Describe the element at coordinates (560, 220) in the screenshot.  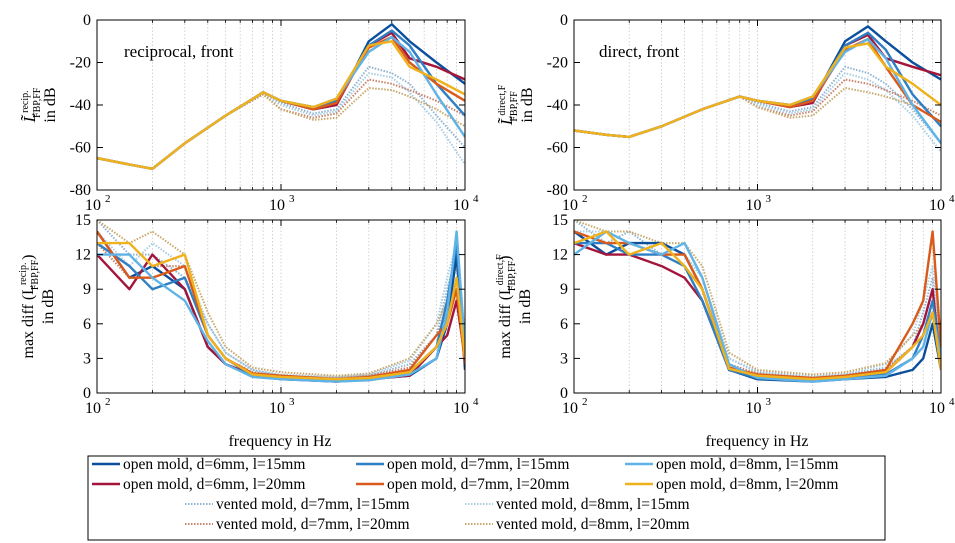
I see `y-tick-label: 15` at that location.